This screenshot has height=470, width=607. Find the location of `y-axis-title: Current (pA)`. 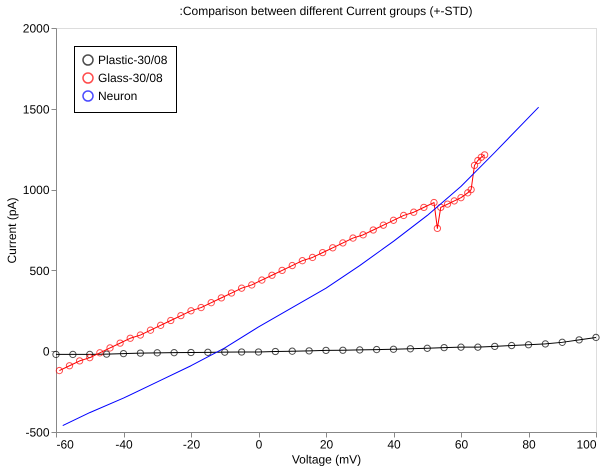

y-axis-title: Current (pA) is located at coordinates (11, 230).